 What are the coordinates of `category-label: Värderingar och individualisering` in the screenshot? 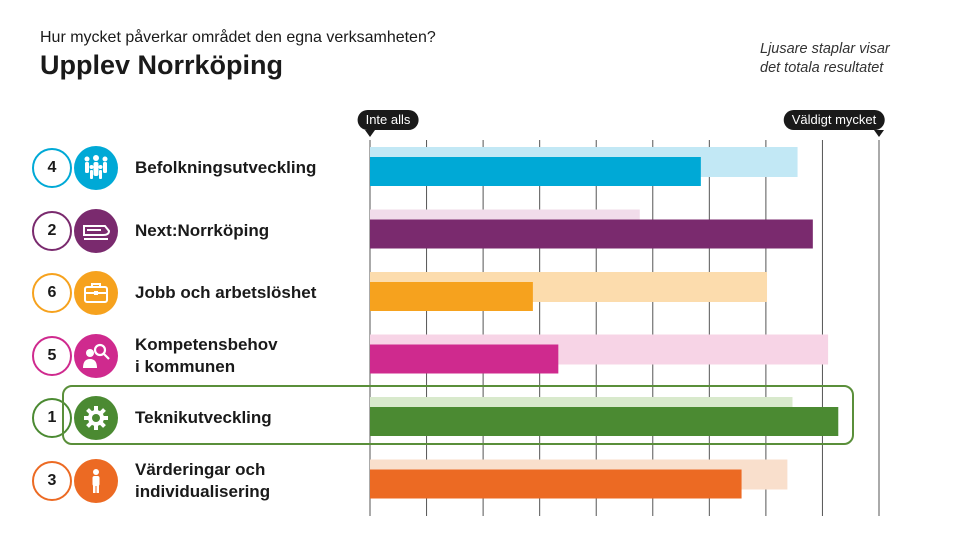 It's located at (203, 480).